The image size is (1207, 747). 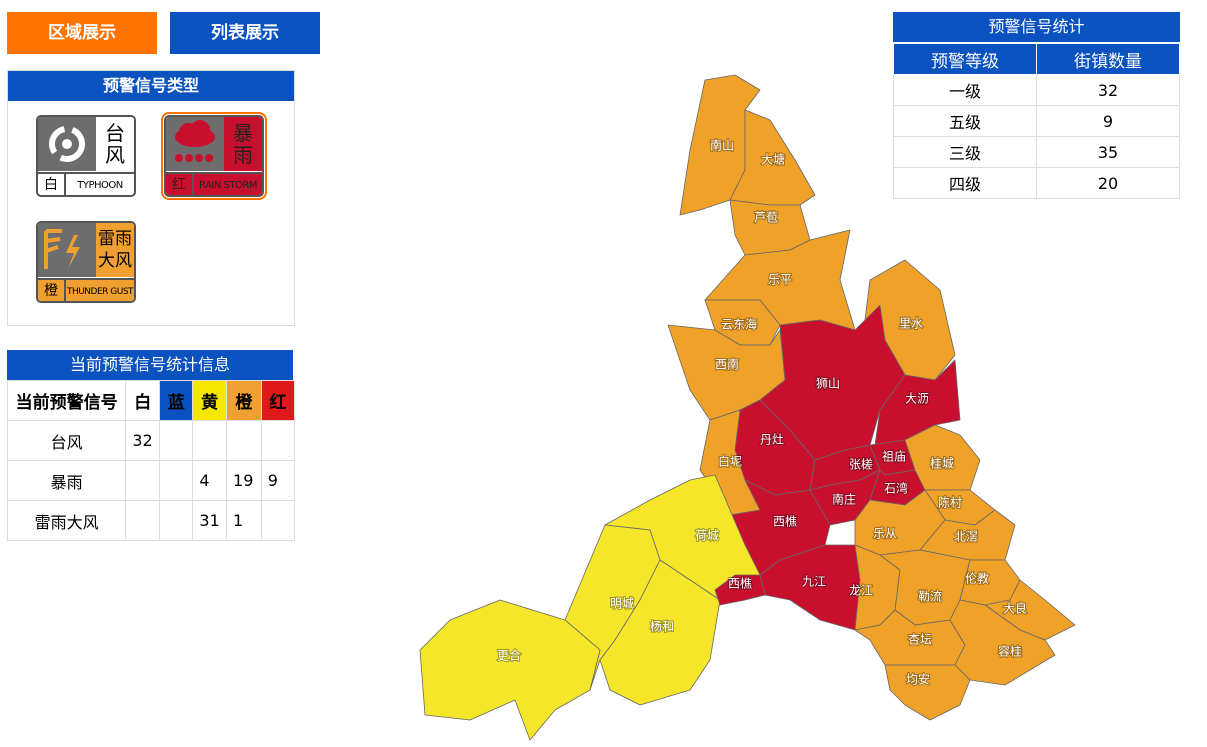 What do you see at coordinates (82, 33) in the screenshot?
I see `tab: 区域展示` at bounding box center [82, 33].